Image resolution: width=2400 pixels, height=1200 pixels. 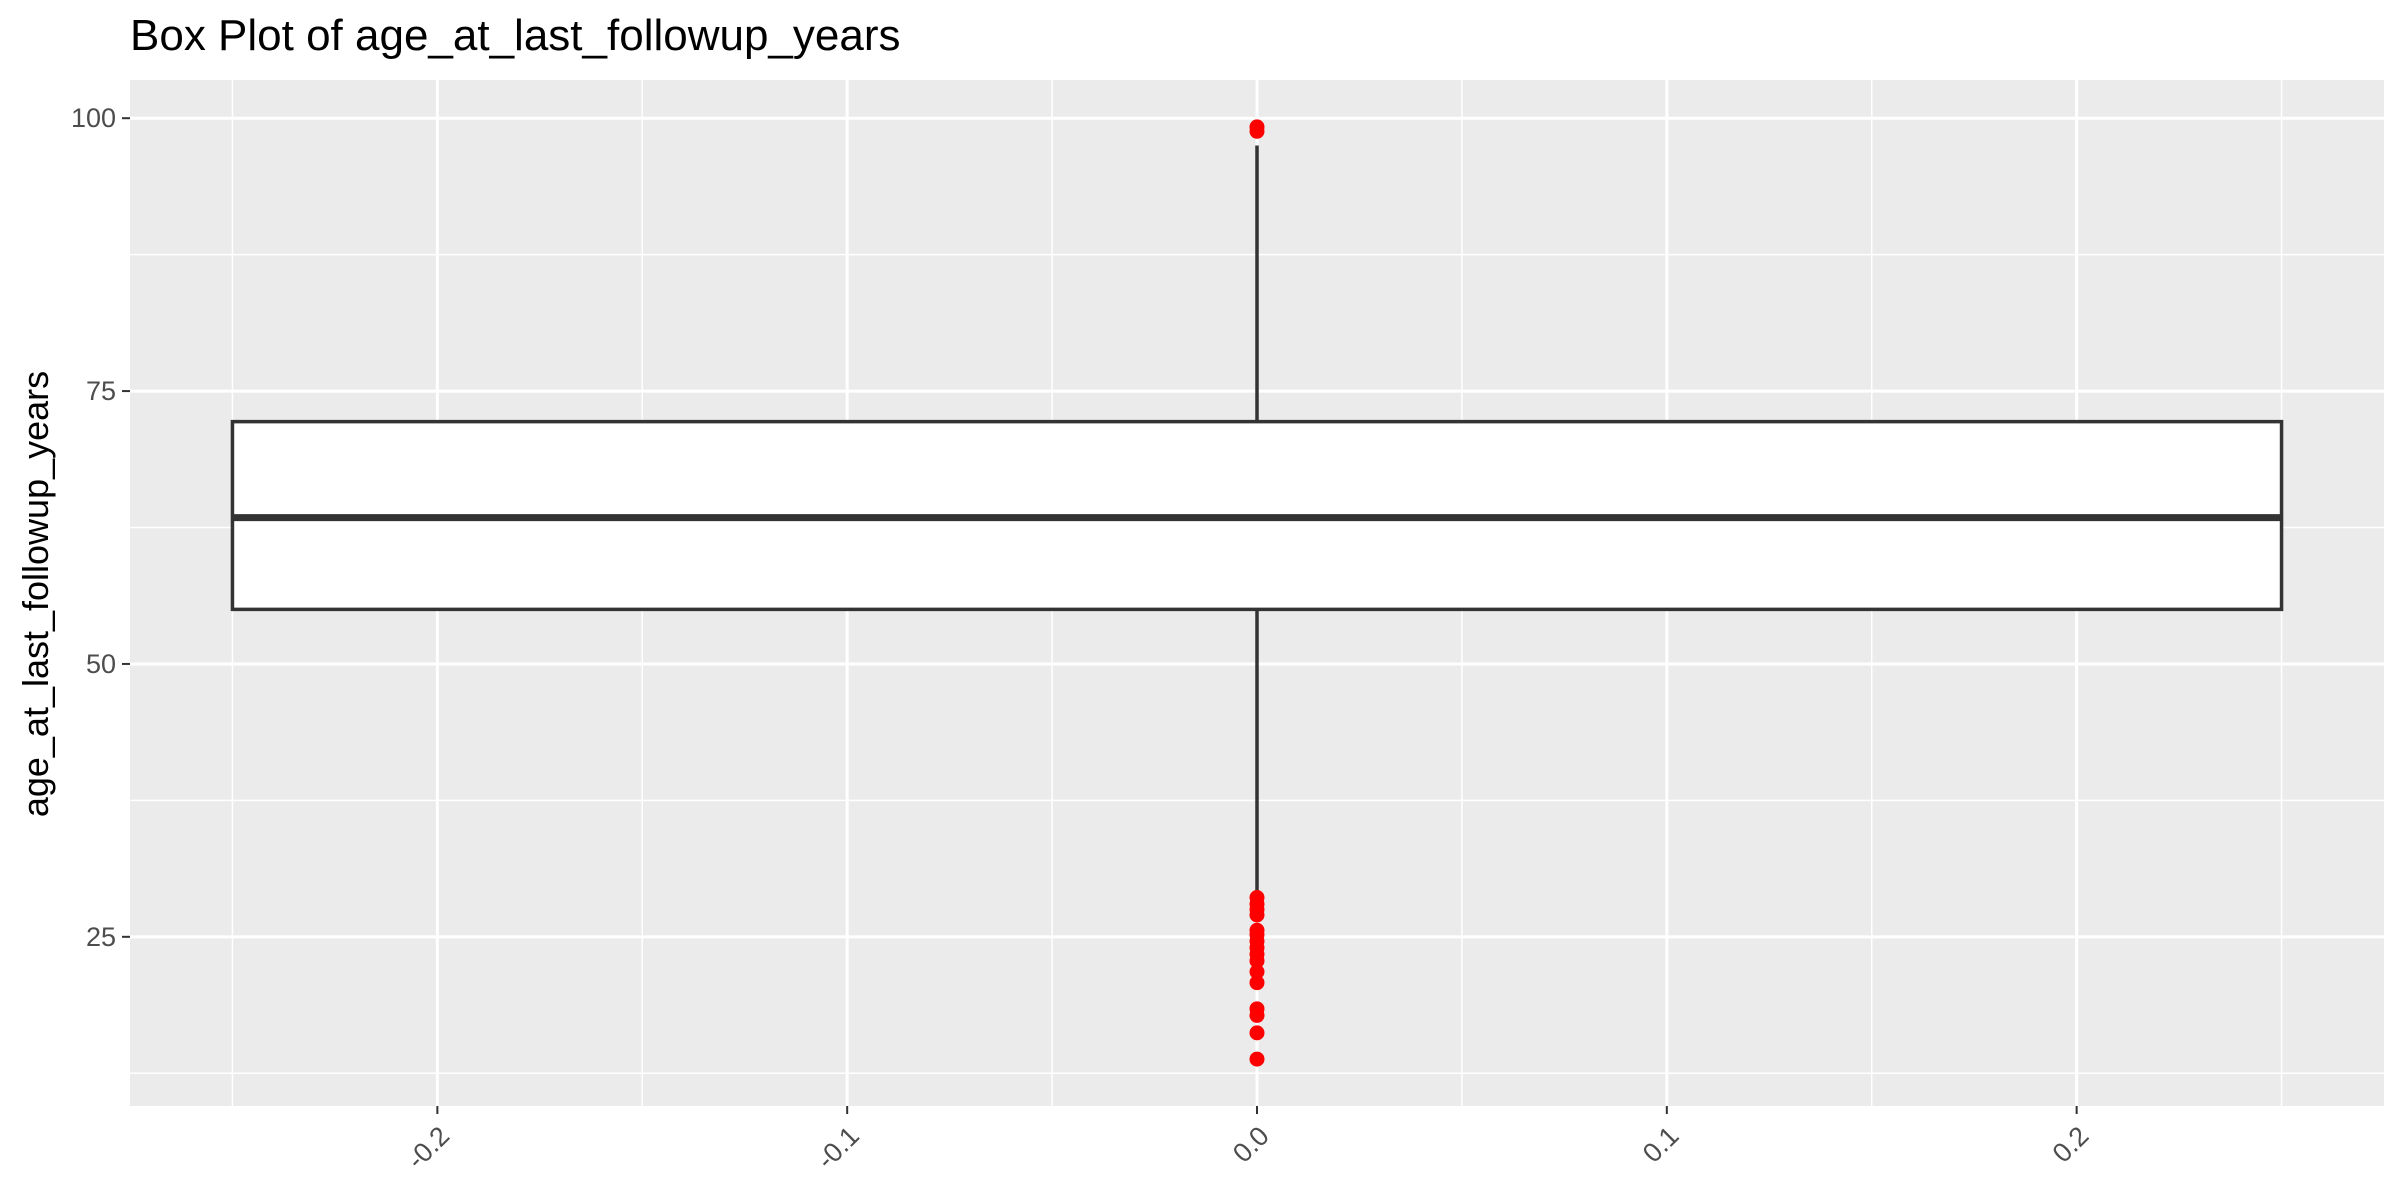 What do you see at coordinates (1251, 1145) in the screenshot?
I see `x-tick-label: 0.0` at bounding box center [1251, 1145].